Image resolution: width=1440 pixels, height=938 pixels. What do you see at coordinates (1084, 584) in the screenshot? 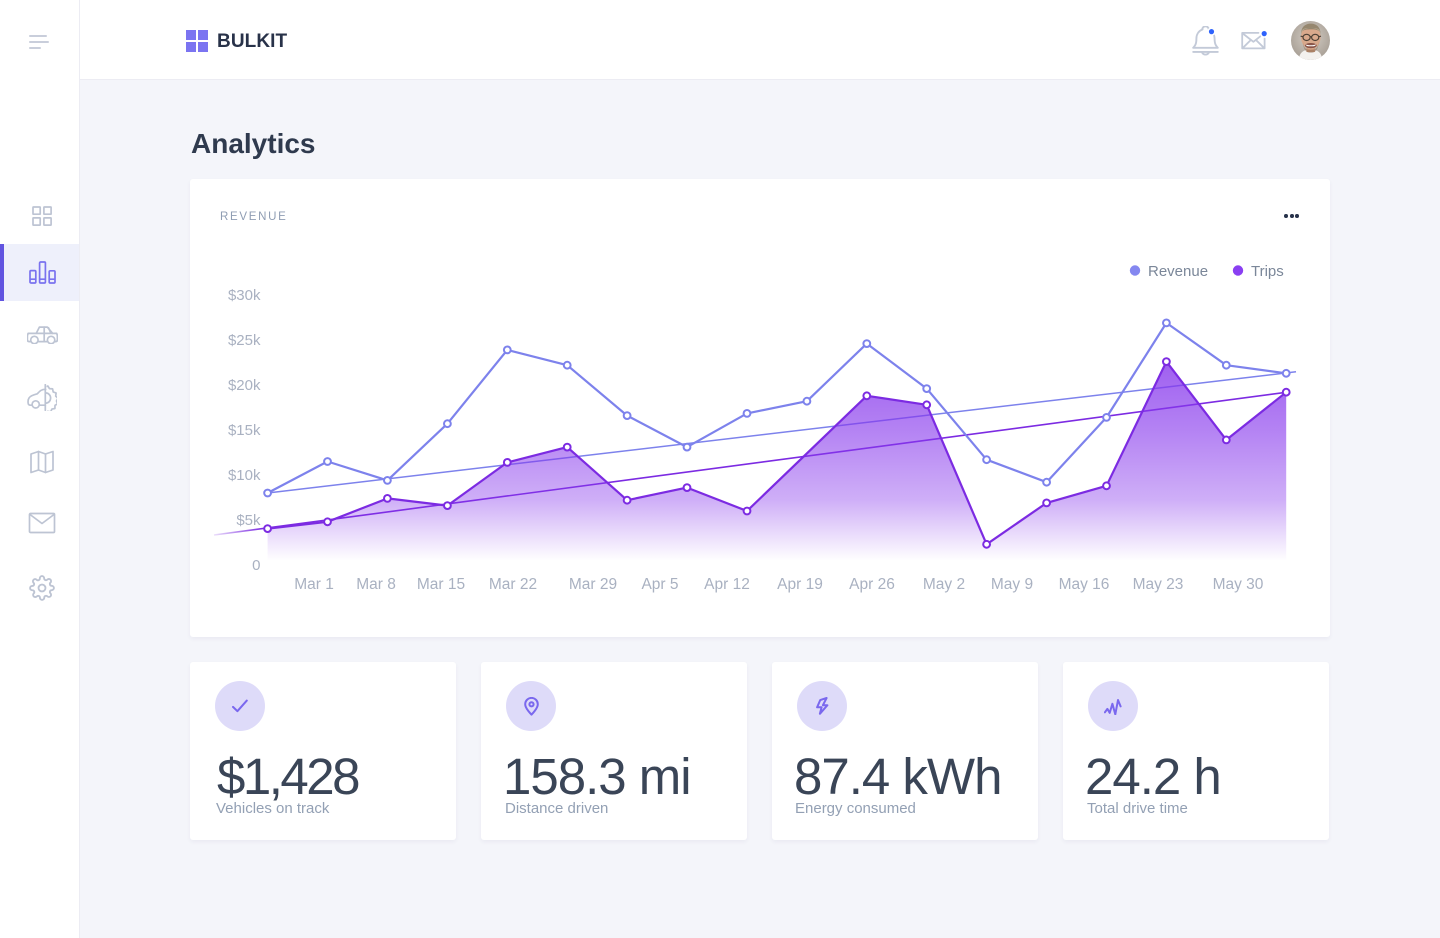
I see `svg-text: May 16` at bounding box center [1084, 584].